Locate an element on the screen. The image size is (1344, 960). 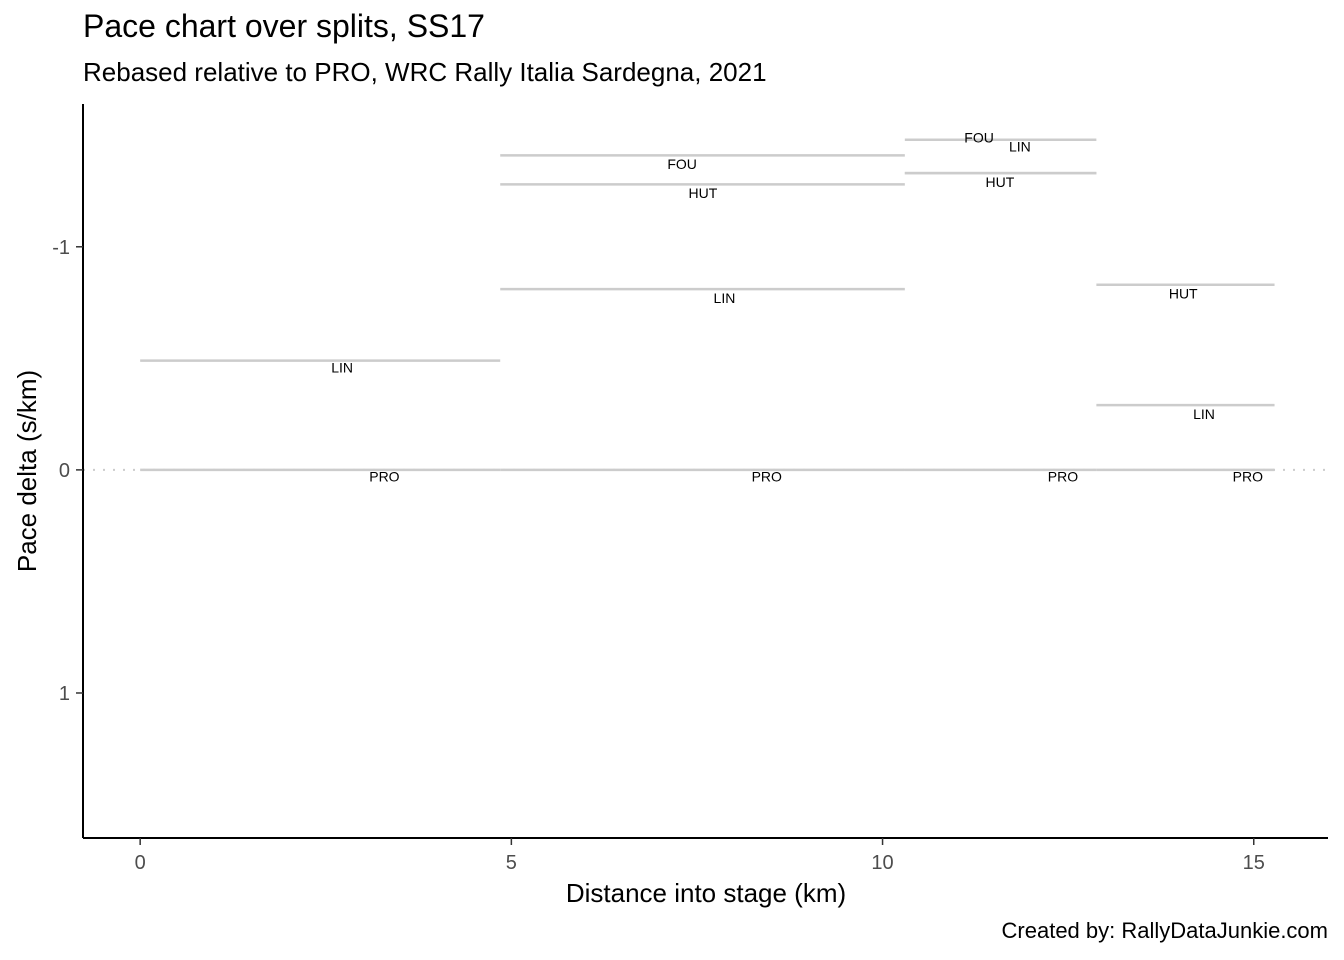
segment-label-lin-4: LIN is located at coordinates (725, 298).